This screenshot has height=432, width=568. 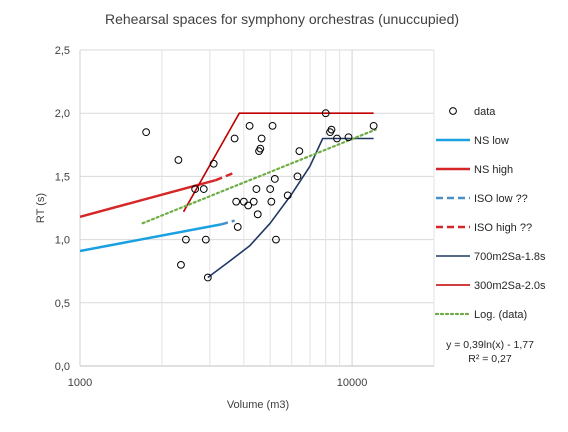 What do you see at coordinates (225, 176) in the screenshot?
I see `series-line-iso-high` at bounding box center [225, 176].